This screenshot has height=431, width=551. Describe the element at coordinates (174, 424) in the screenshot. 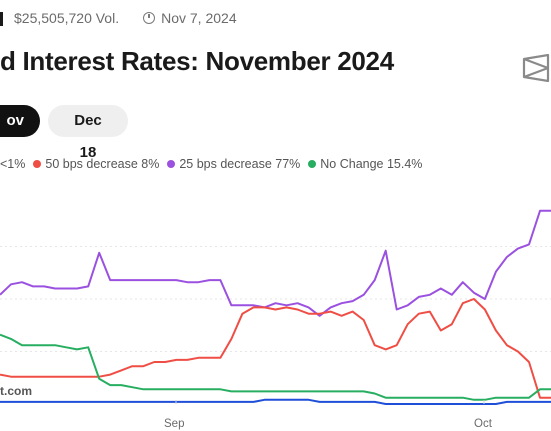

I see `x-tick-label: Sep` at that location.